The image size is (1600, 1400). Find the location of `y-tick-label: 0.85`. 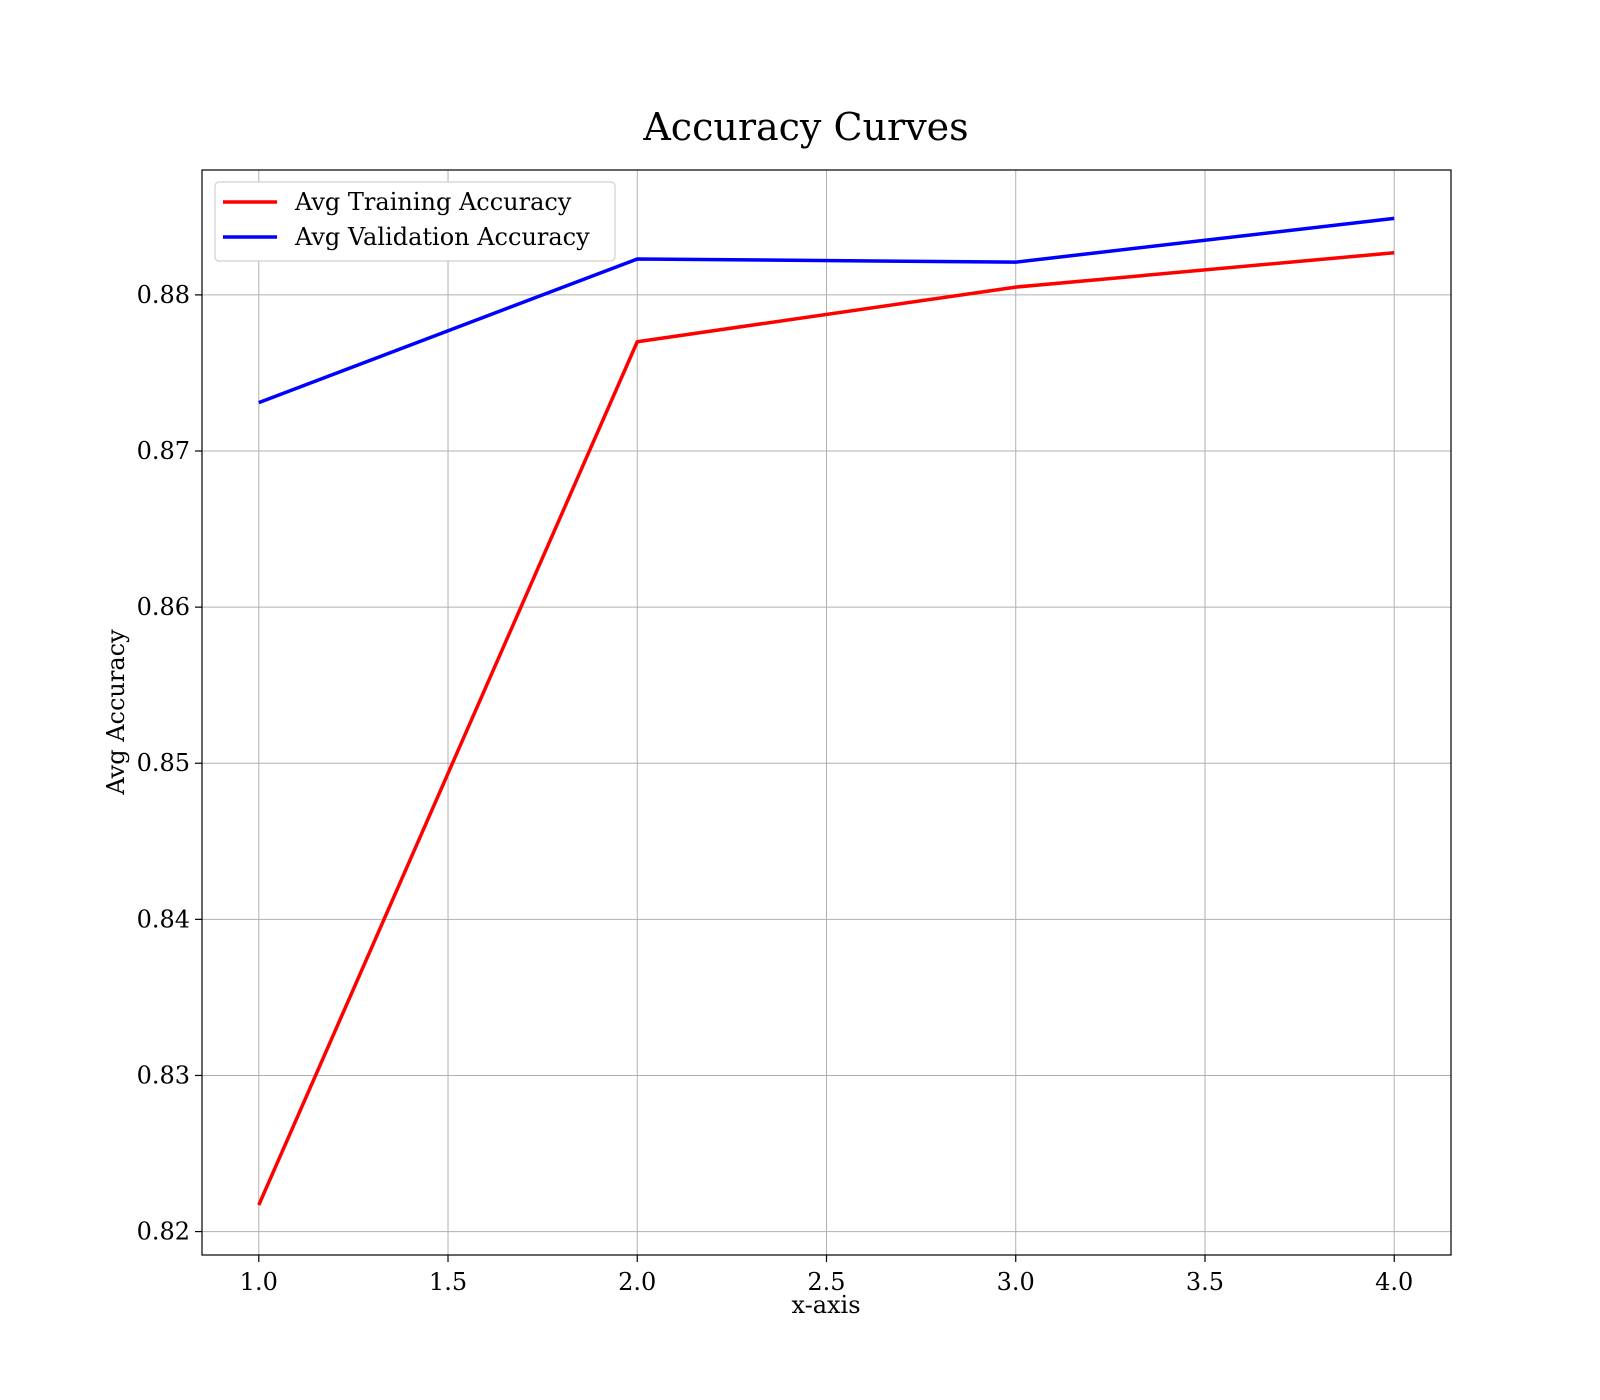

y-tick-label: 0.85 is located at coordinates (163, 763).